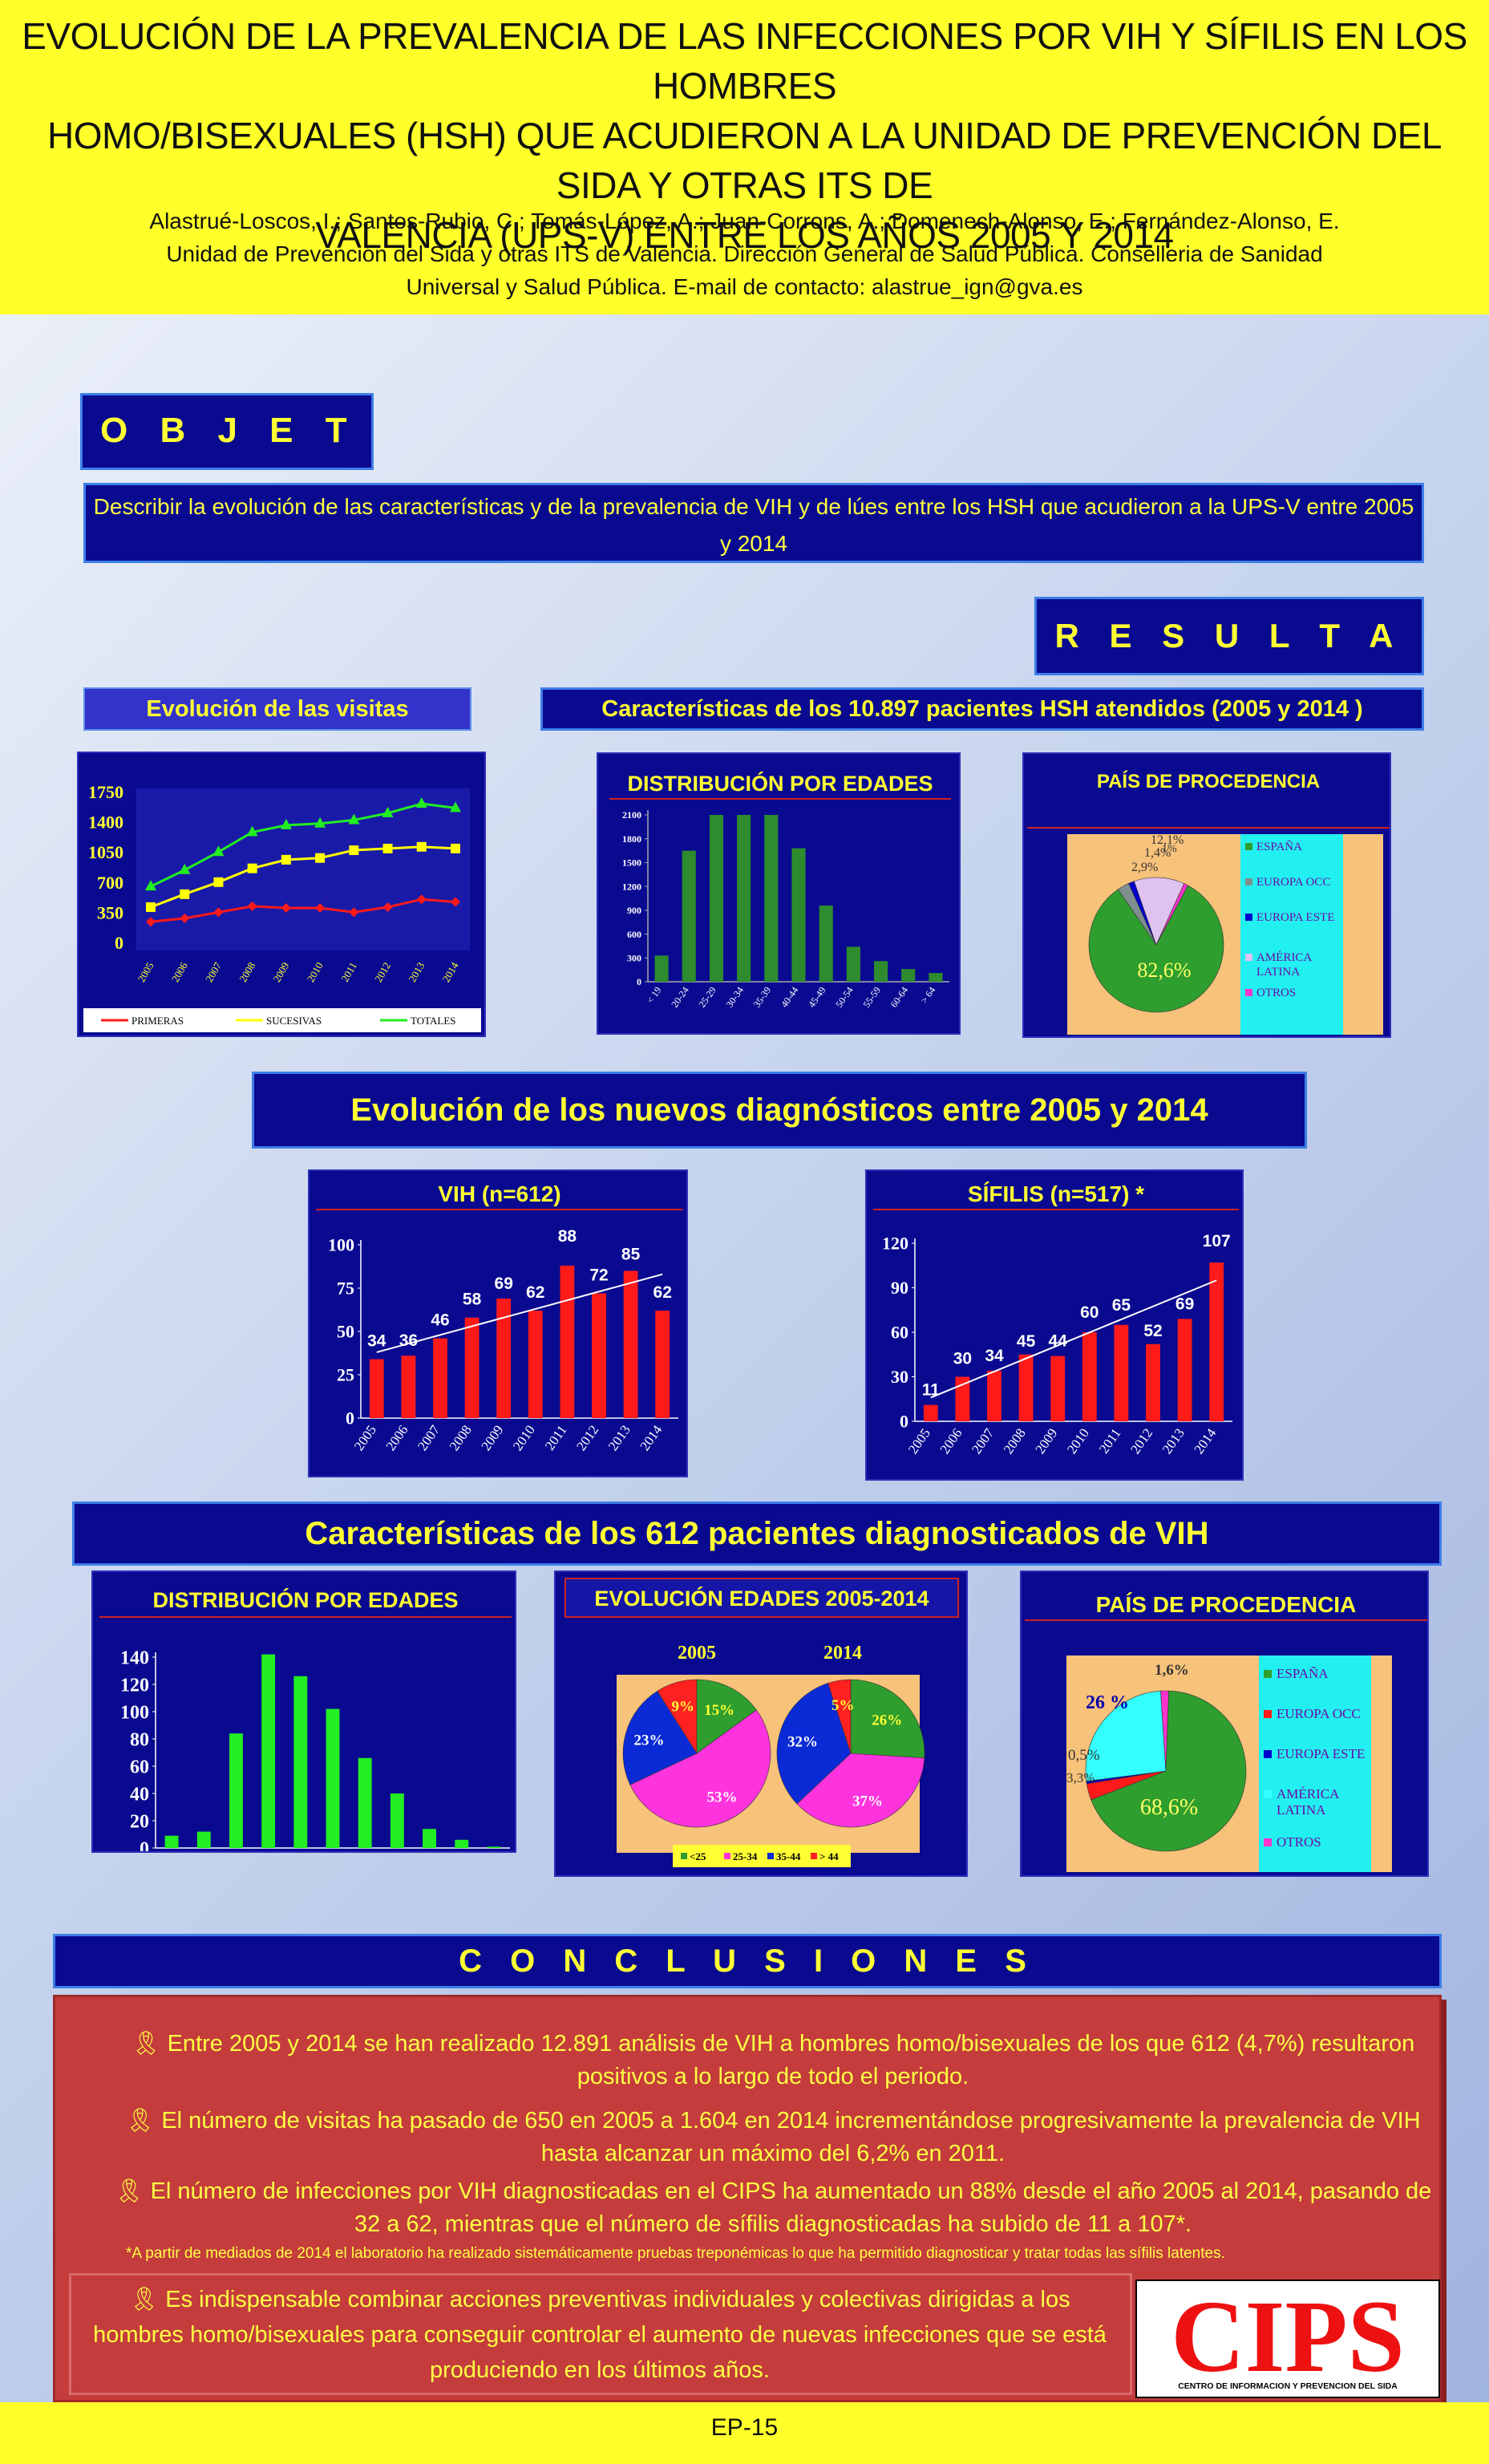 The width and height of the screenshot is (1489, 2464). Describe the element at coordinates (1121, 1305) in the screenshot. I see `data-label: 65` at that location.